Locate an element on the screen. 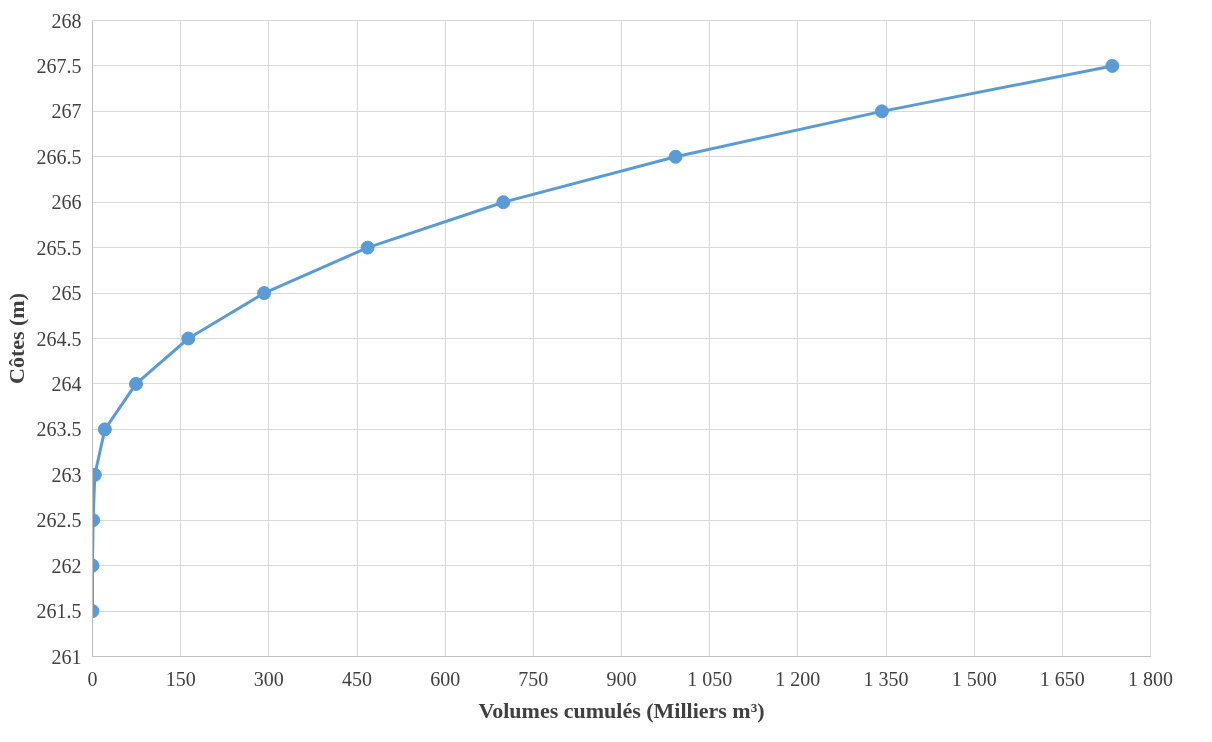  y-tick-label: 261.5 is located at coordinates (59, 611).